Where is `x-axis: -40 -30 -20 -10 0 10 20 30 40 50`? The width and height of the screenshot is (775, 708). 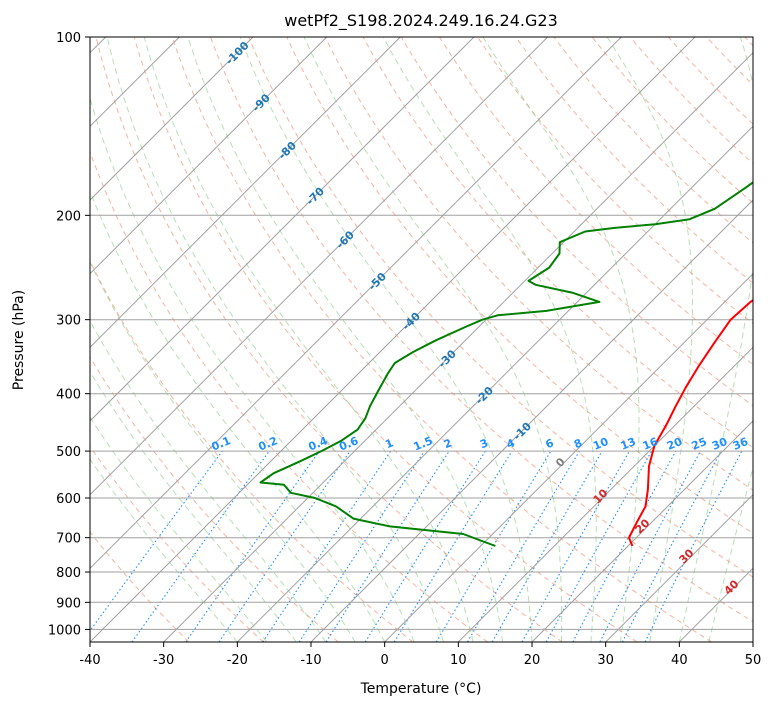
x-axis: -40 -30 -20 -10 0 10 20 30 40 50 is located at coordinates (420, 655).